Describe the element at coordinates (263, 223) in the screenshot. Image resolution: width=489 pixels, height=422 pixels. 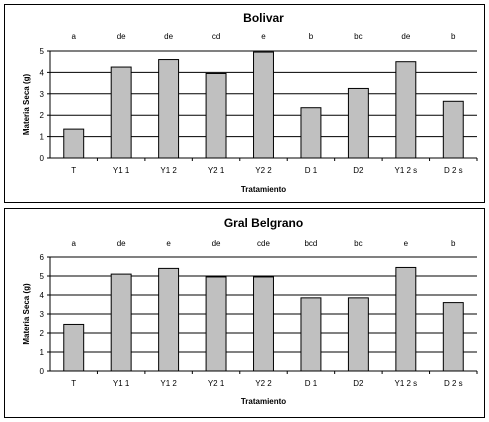
I see `chart-title: Gral Belgrano` at that location.